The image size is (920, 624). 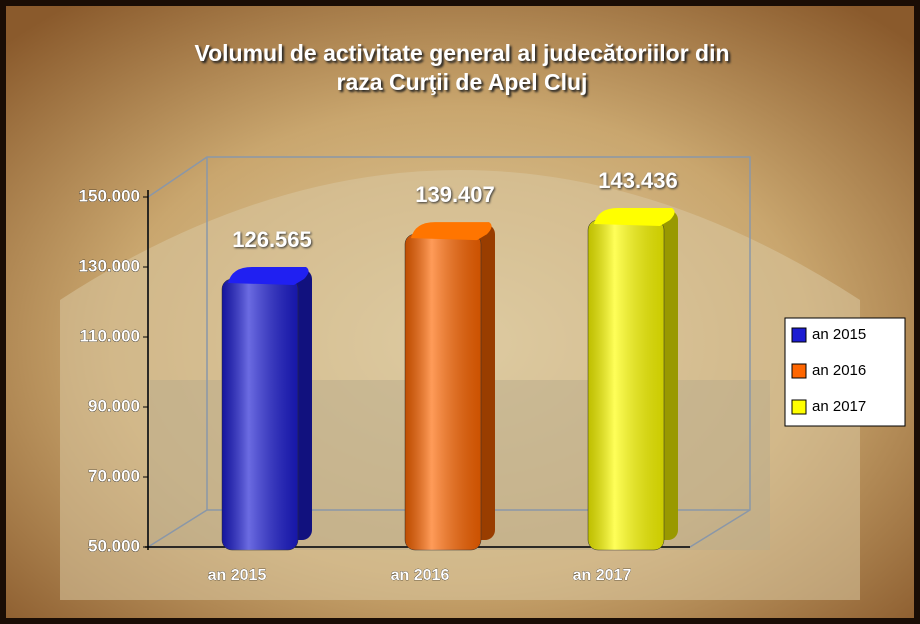 What do you see at coordinates (109, 335) in the screenshot?
I see `y-tick-label: 110.000` at bounding box center [109, 335].